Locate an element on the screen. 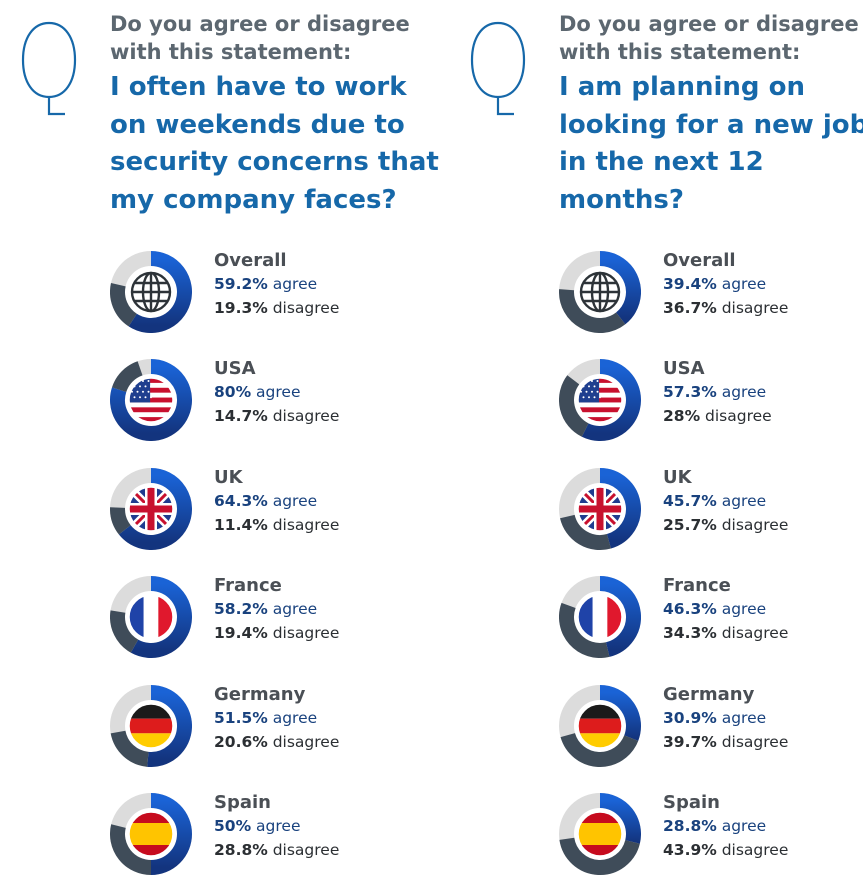  result-row: Overall 59.2% agree 19.3% disagree is located at coordinates (275, 296).